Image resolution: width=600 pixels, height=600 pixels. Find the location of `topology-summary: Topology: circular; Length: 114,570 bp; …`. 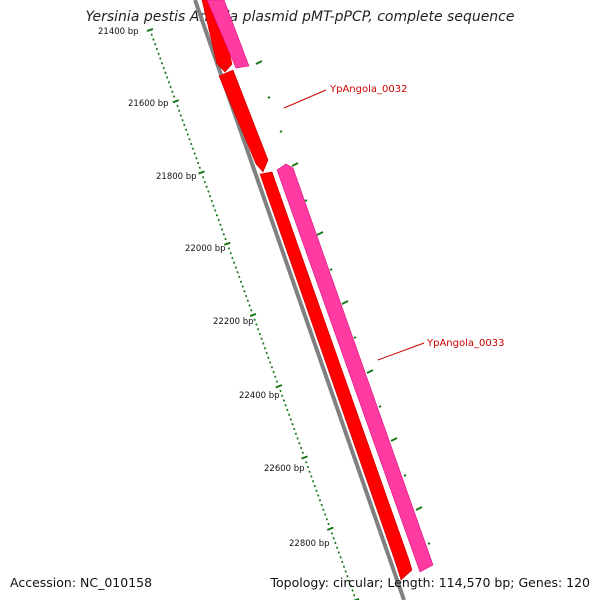

topology-summary: Topology: circular; Length: 114,570 bp; … is located at coordinates (430, 582).